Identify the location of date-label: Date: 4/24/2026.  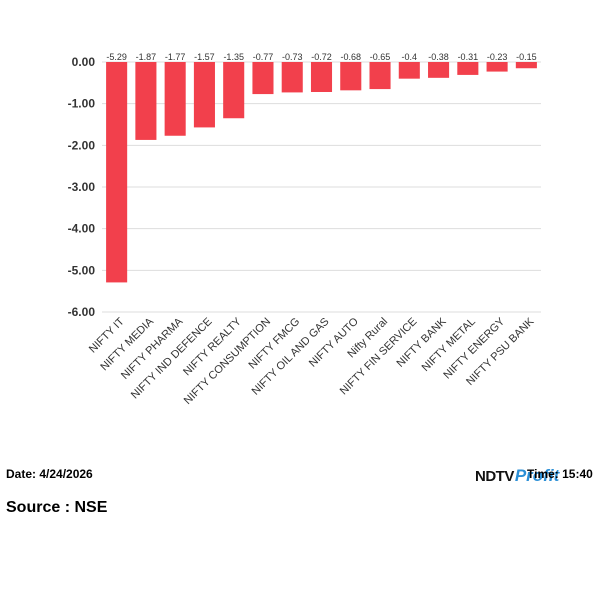
(49, 474).